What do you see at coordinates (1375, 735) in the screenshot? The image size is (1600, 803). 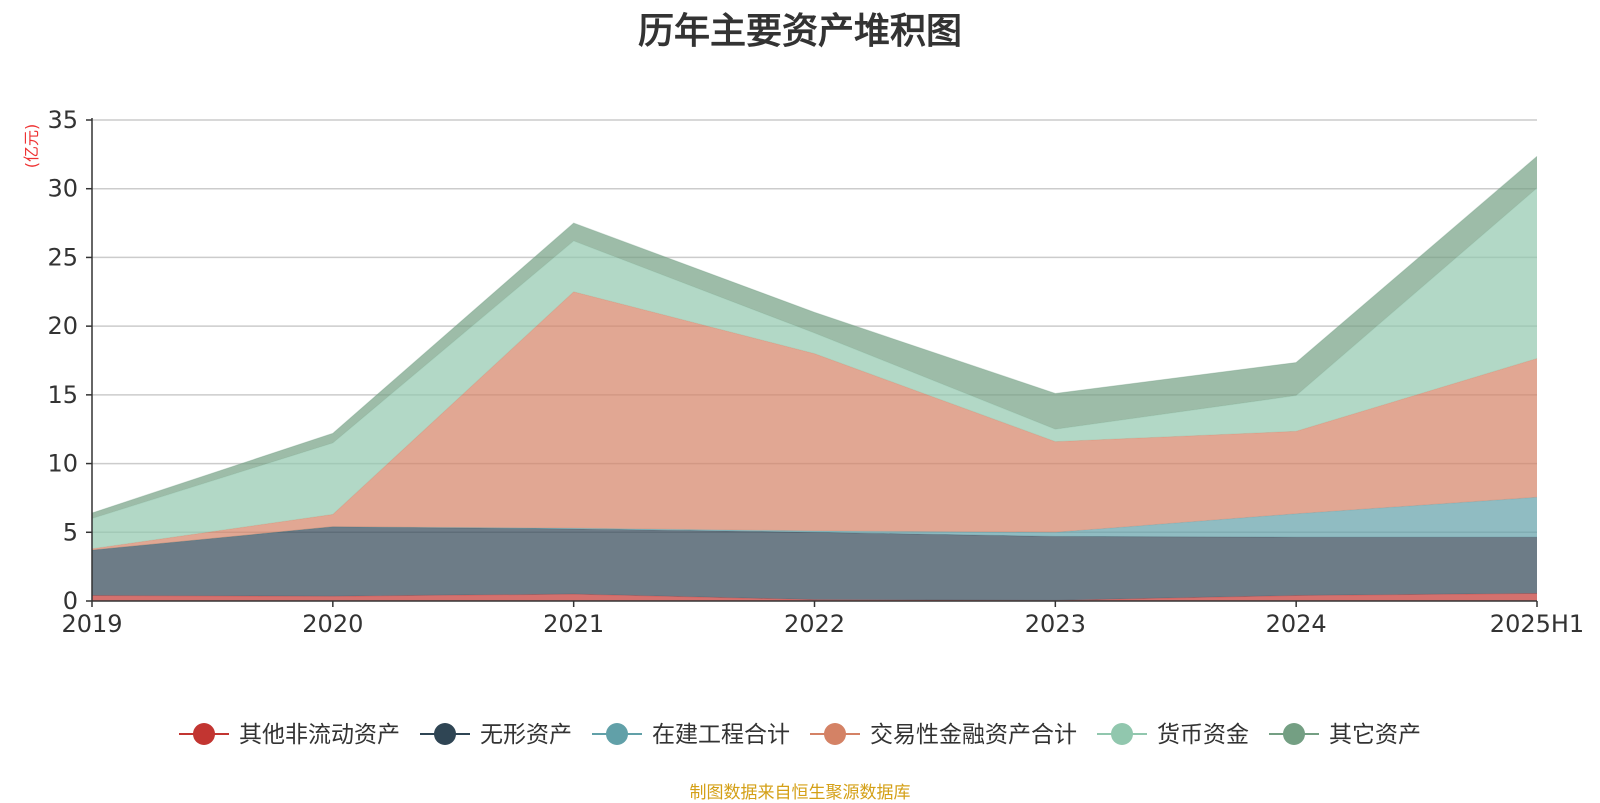 I see `legend-label: 其它资产` at bounding box center [1375, 735].